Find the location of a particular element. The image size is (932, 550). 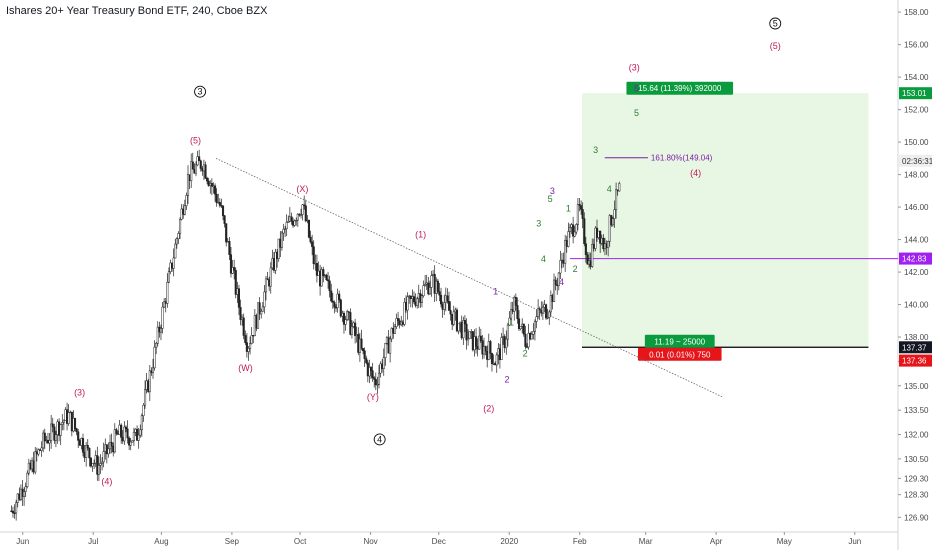

wave-label: (W) is located at coordinates (245, 368).